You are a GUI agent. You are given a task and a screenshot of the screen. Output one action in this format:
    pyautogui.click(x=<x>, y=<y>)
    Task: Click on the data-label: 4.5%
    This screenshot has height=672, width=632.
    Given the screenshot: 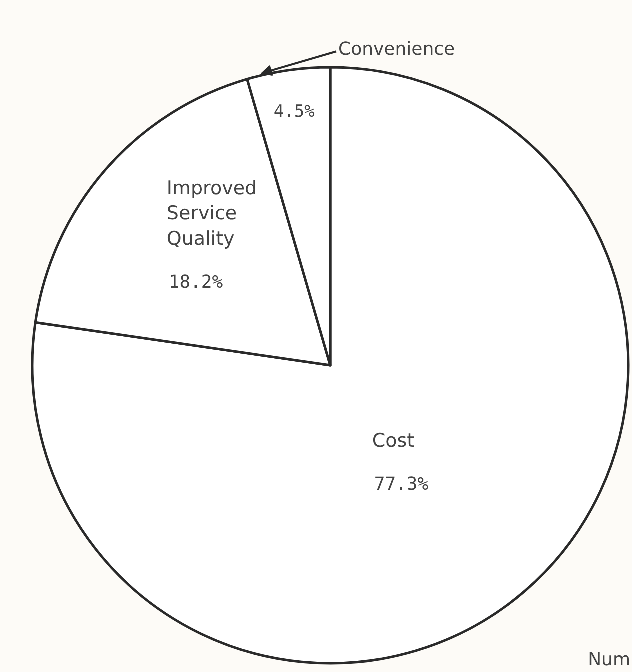 What is the action you would take?
    pyautogui.click(x=294, y=112)
    